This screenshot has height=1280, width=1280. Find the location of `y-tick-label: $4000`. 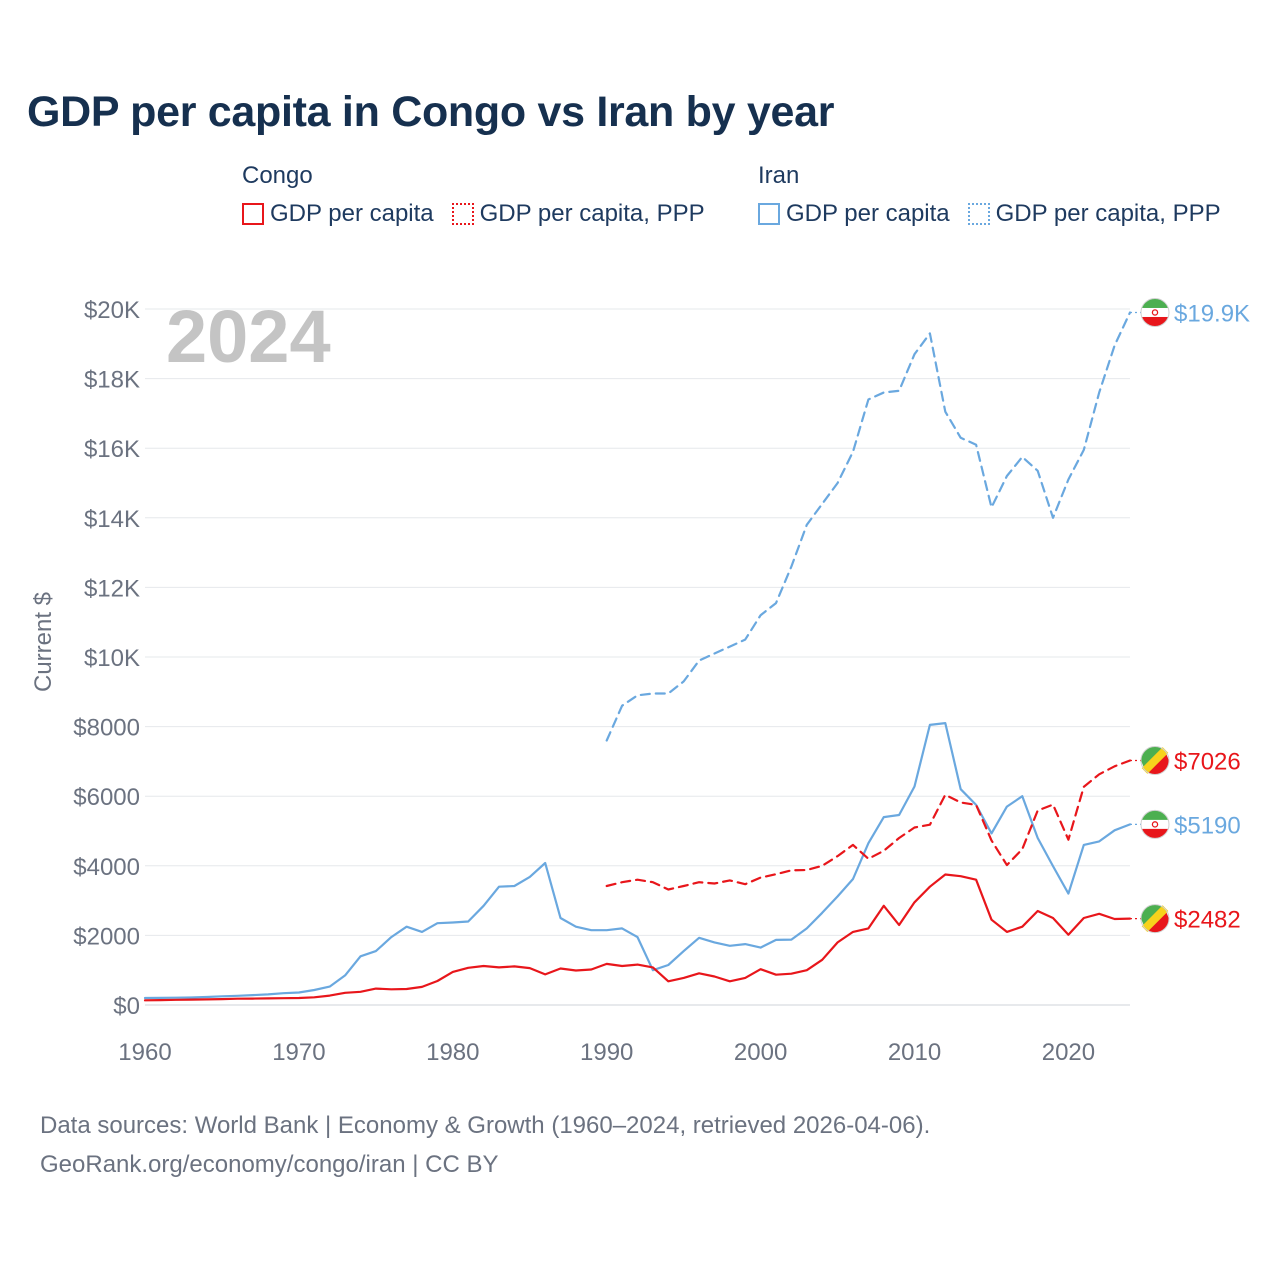

y-tick-label: $4000 is located at coordinates (106, 867).